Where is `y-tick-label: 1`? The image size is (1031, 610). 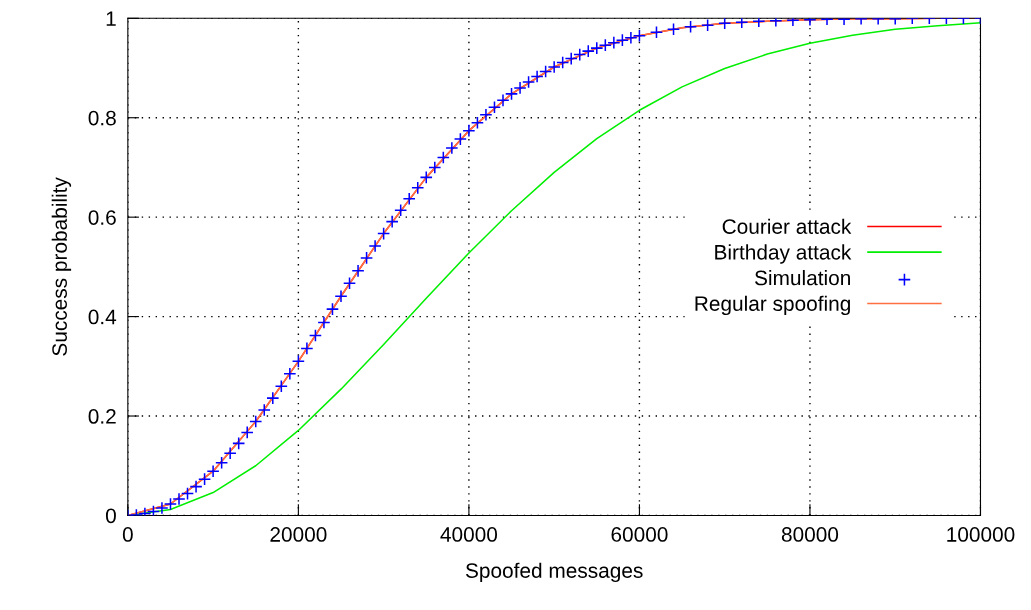 y-tick-label: 1 is located at coordinates (111, 18).